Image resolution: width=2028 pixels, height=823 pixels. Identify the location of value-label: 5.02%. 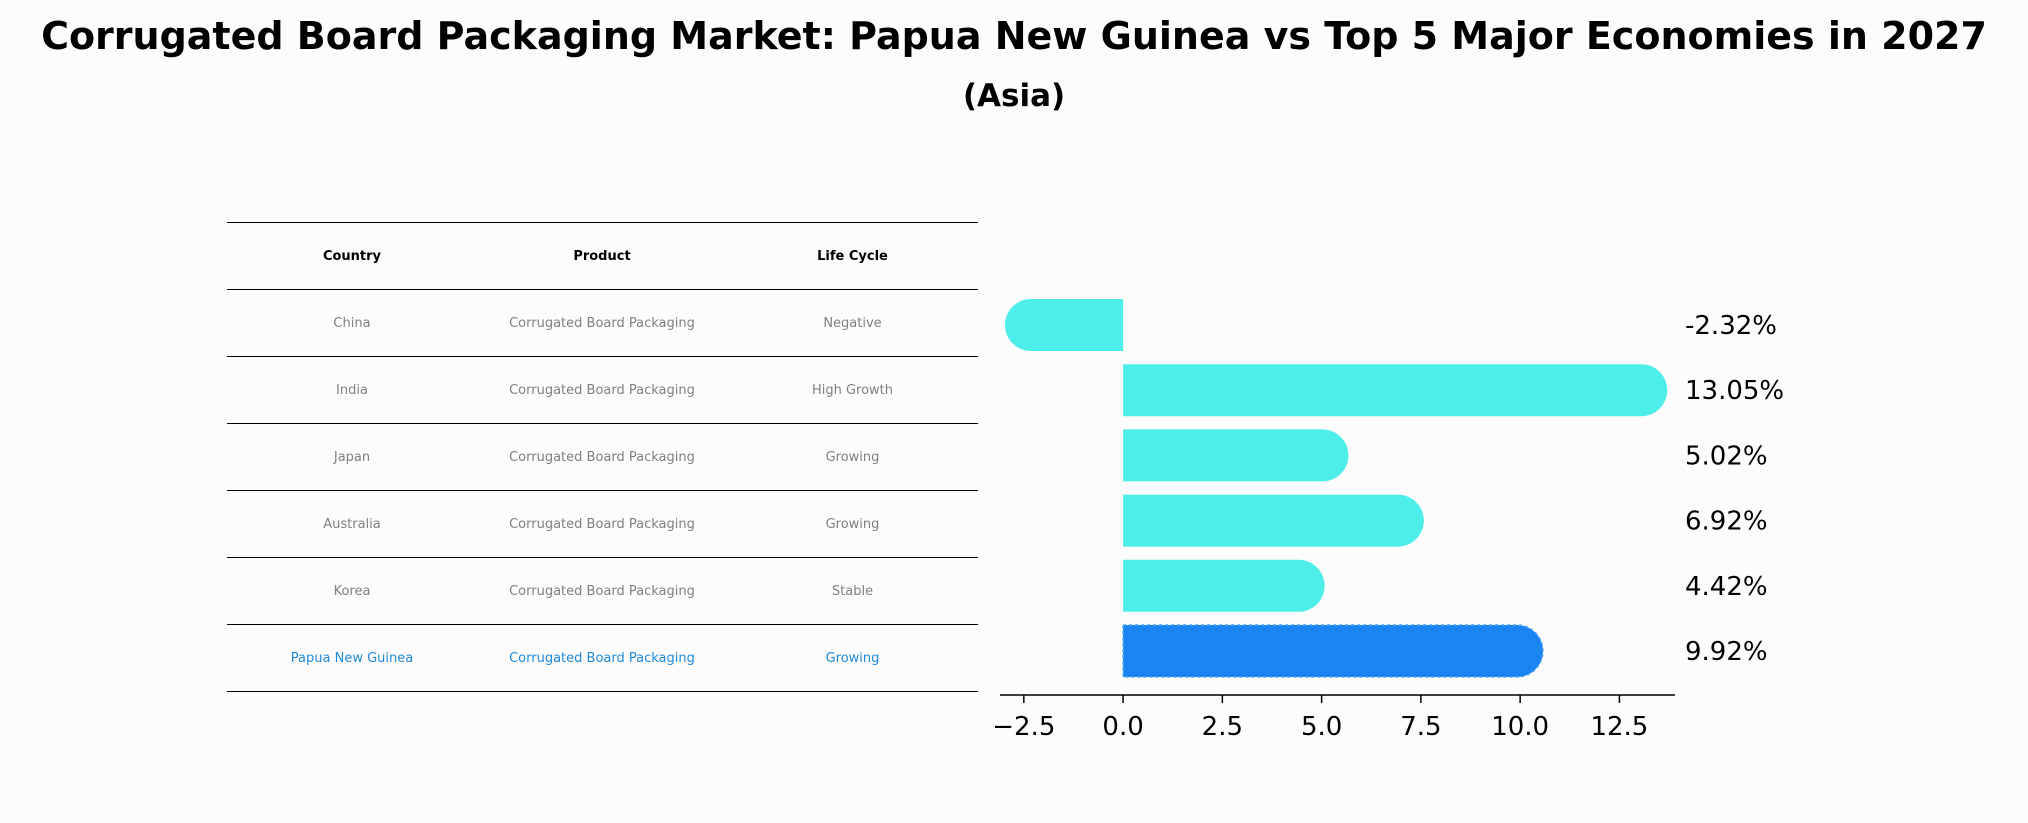
(1726, 456).